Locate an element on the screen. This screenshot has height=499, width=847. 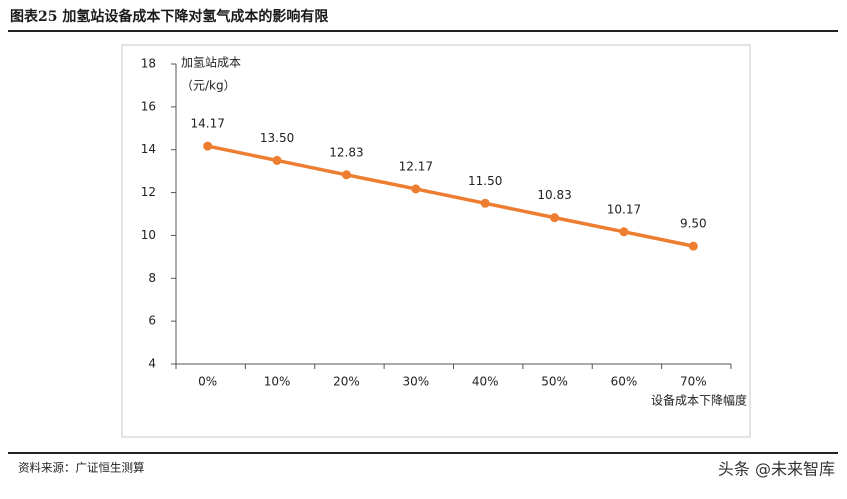
data-label: 11.50 is located at coordinates (485, 181).